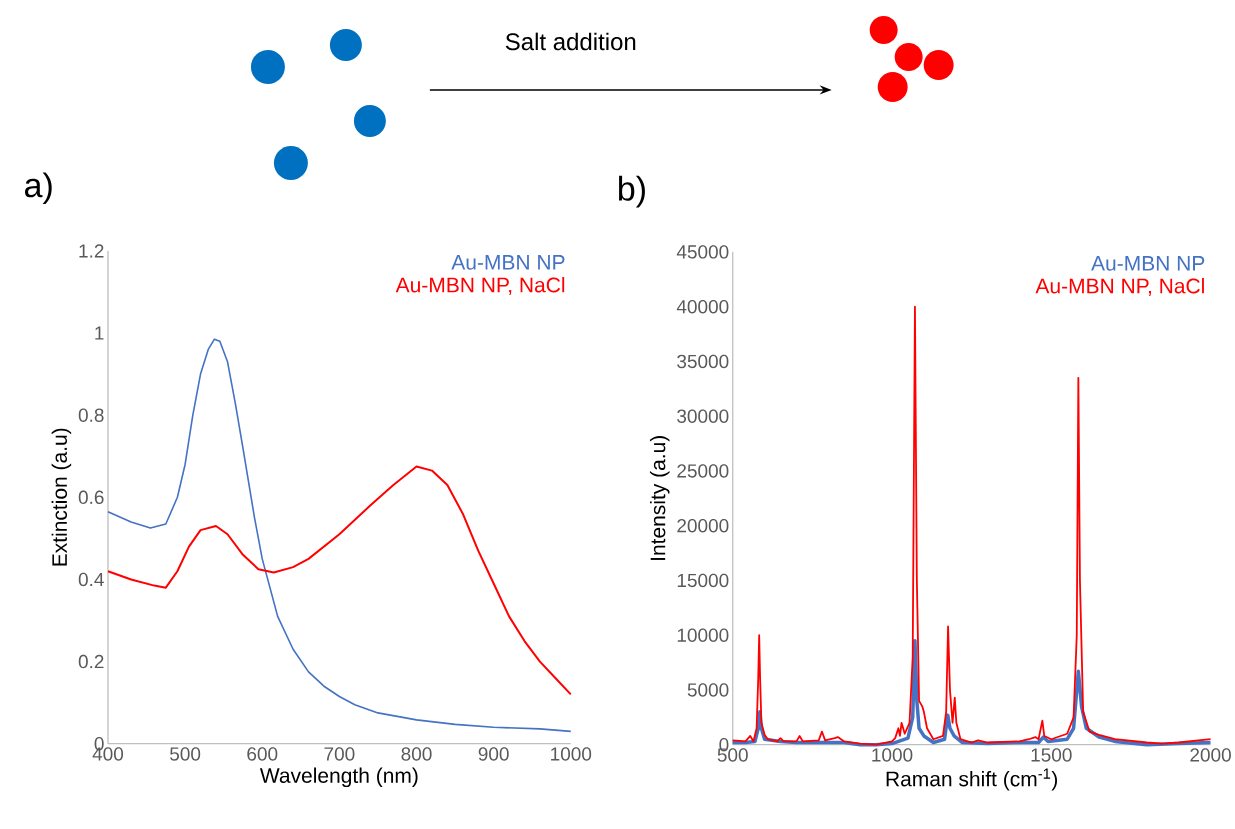 This screenshot has width=1235, height=829. What do you see at coordinates (91, 662) in the screenshot?
I see `y-tick-label: 0.2` at bounding box center [91, 662].